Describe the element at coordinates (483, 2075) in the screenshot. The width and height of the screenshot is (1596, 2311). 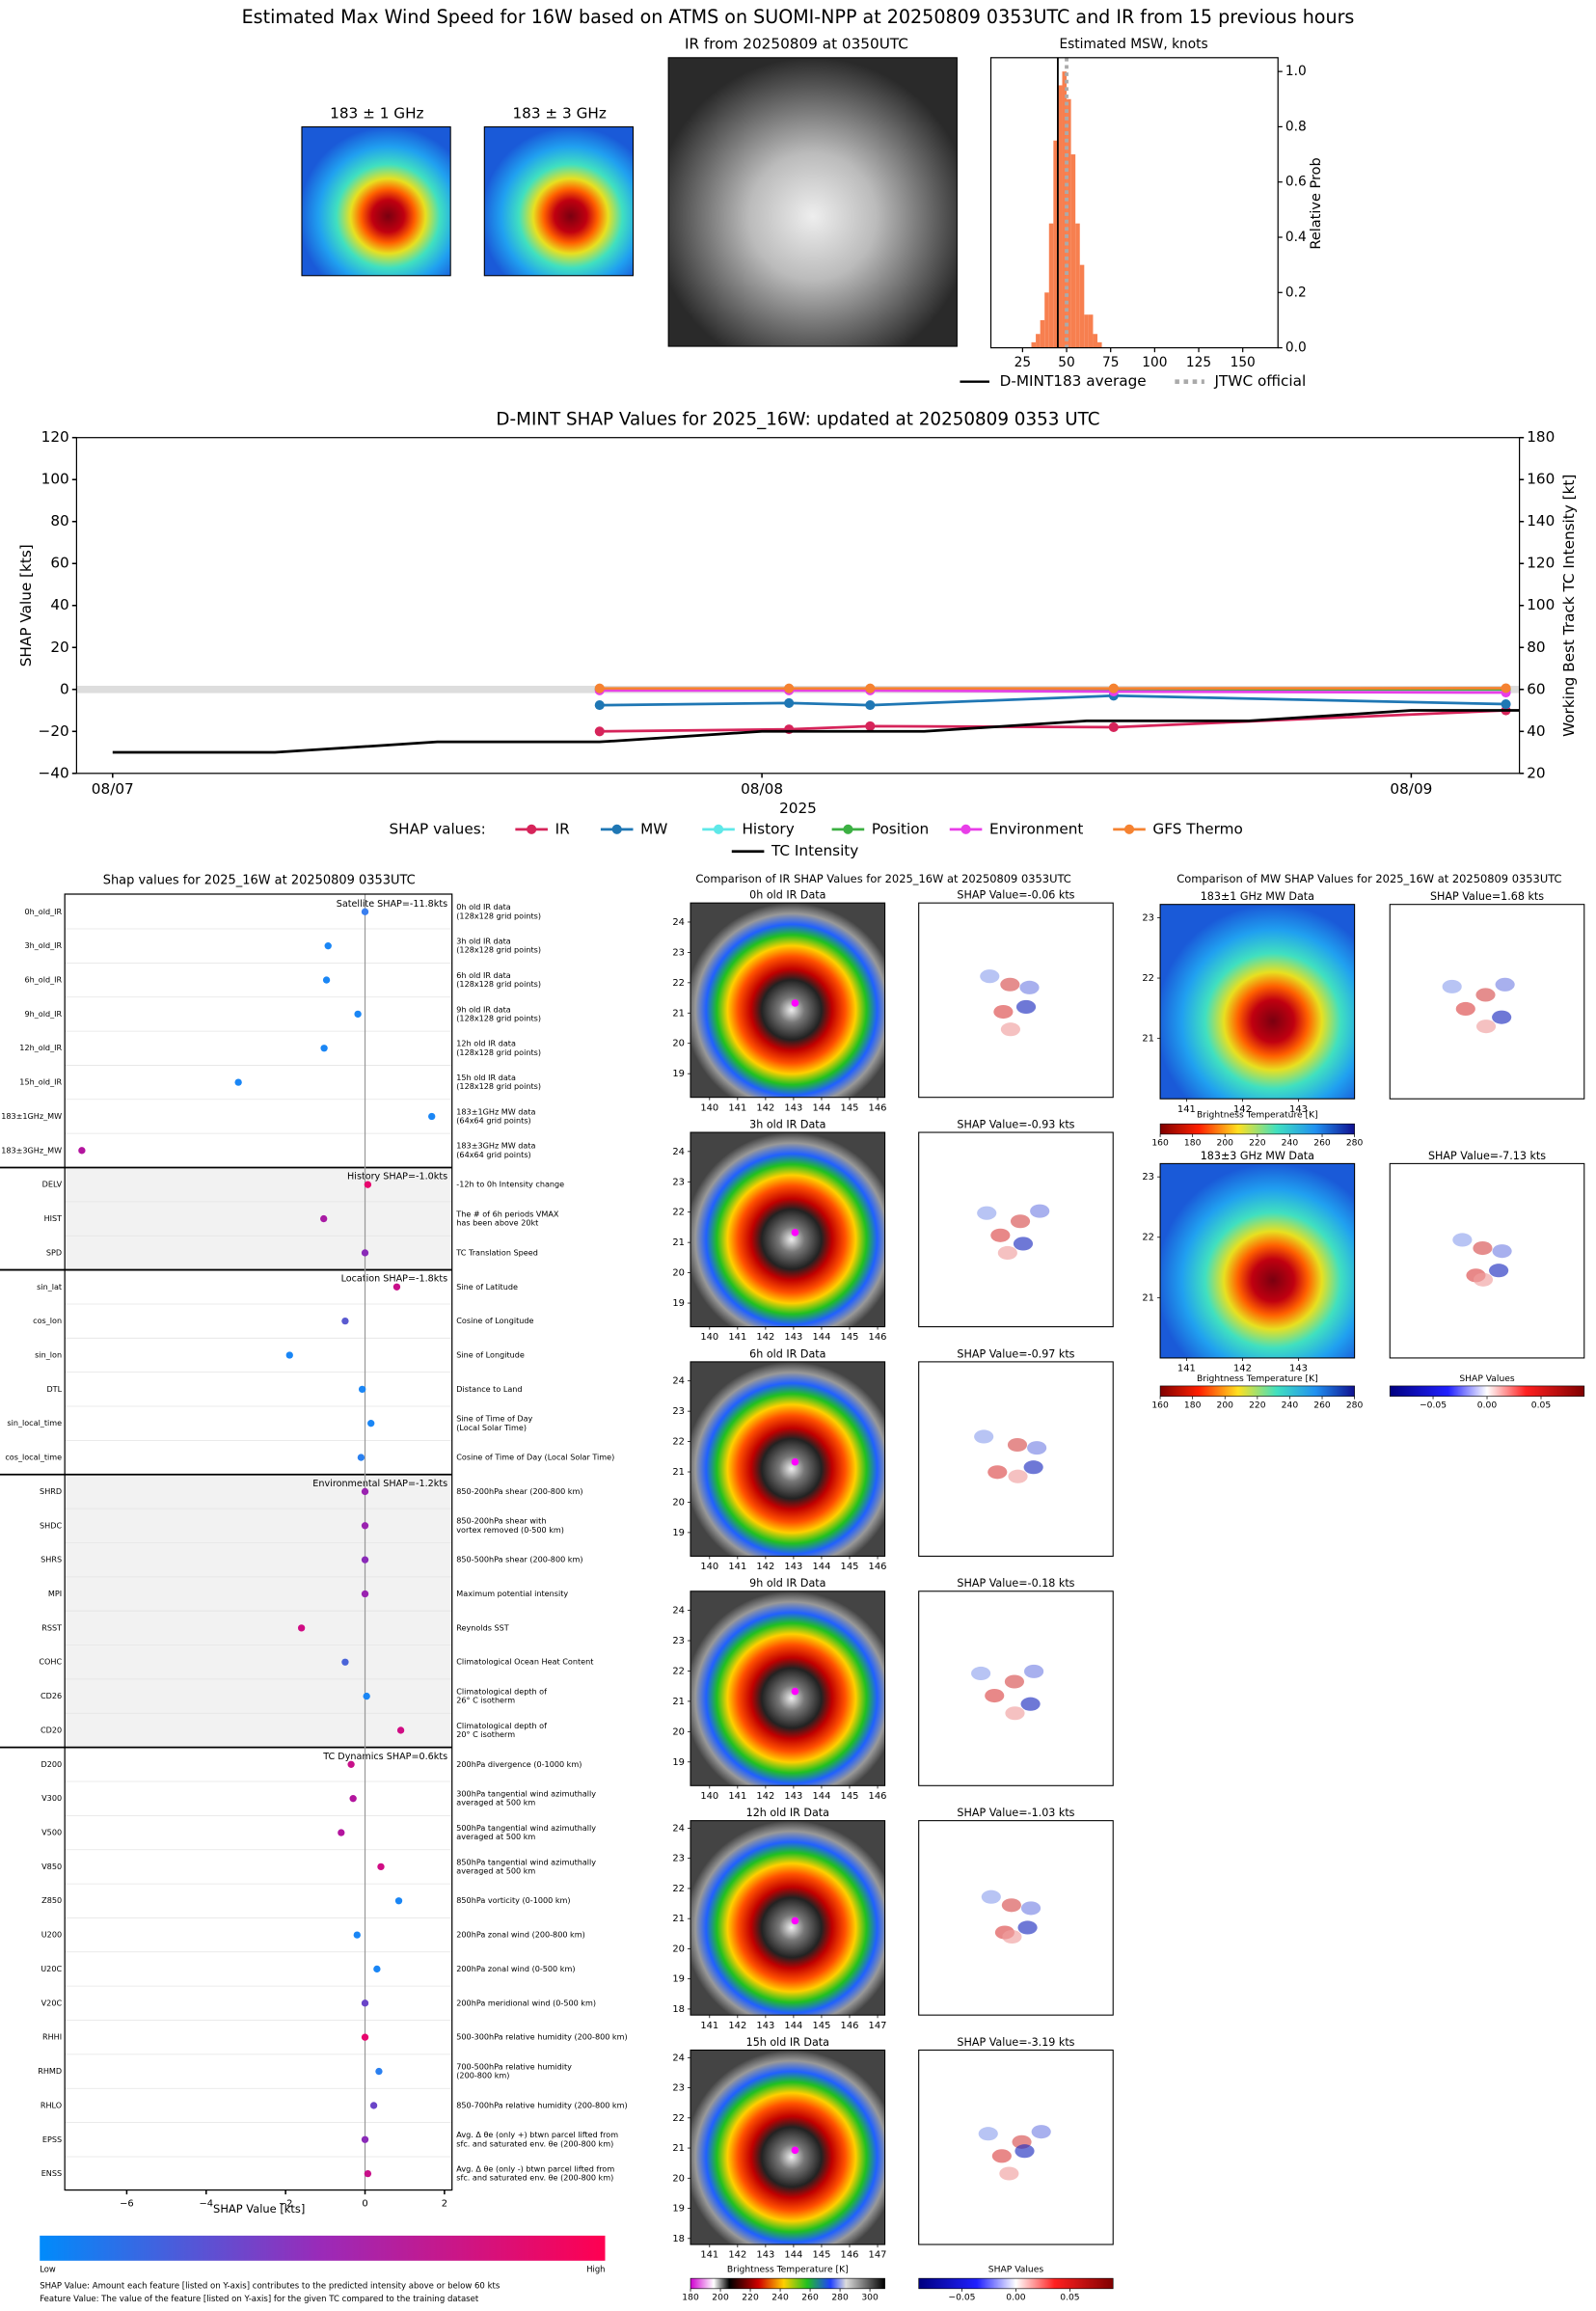
I see `feature-description: (200-800 km)` at that location.